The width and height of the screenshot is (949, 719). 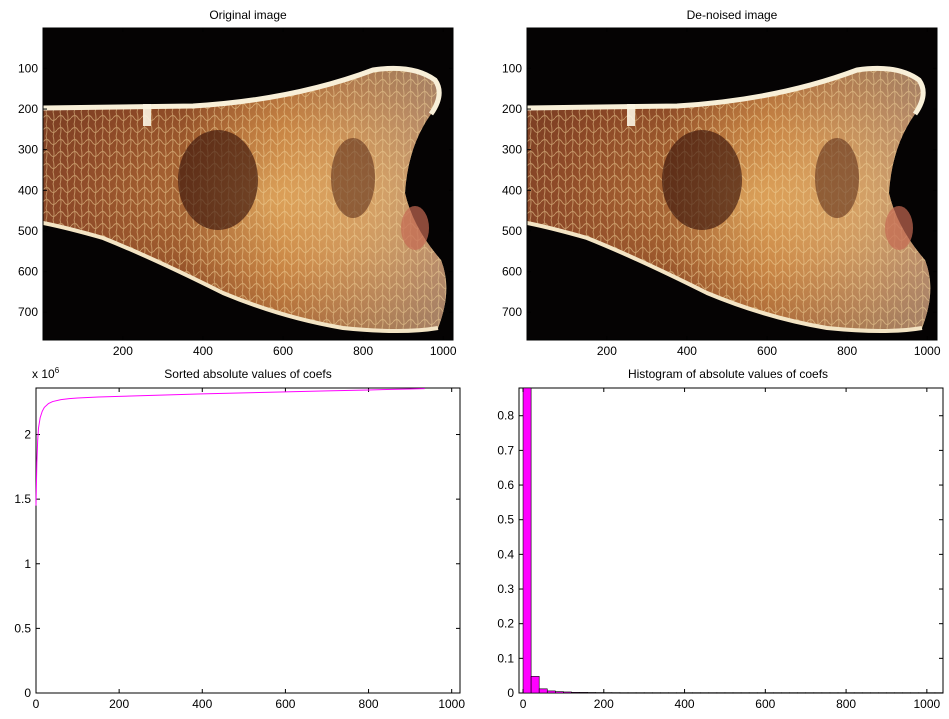 I want to click on y-exponent-label: x 106, so click(x=46, y=373).